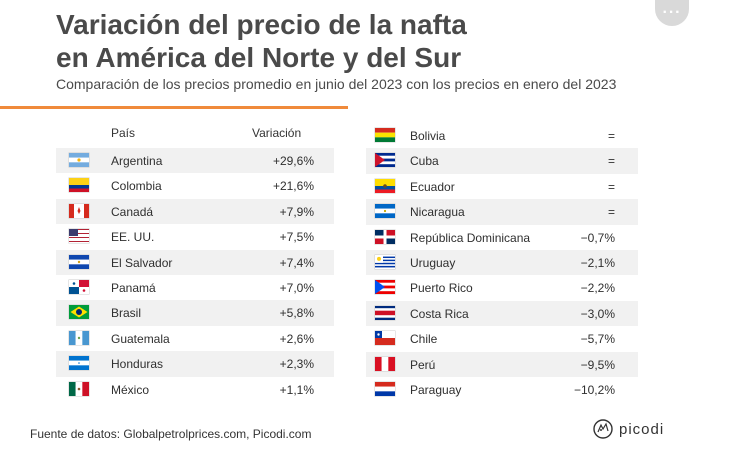 This screenshot has height=451, width=730. I want to click on table-row: Panamá +7,0%, so click(195, 287).